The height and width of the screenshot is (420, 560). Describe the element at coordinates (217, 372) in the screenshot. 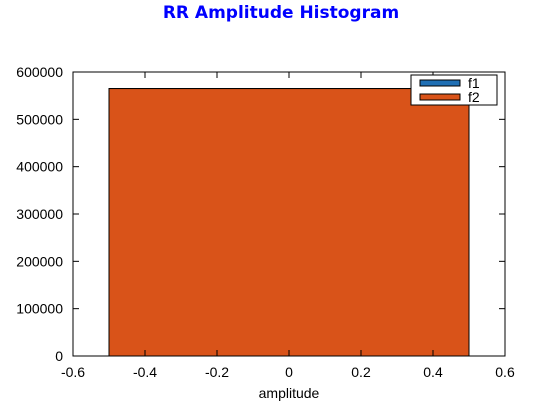

I see `x-tick-label: -0.2` at that location.